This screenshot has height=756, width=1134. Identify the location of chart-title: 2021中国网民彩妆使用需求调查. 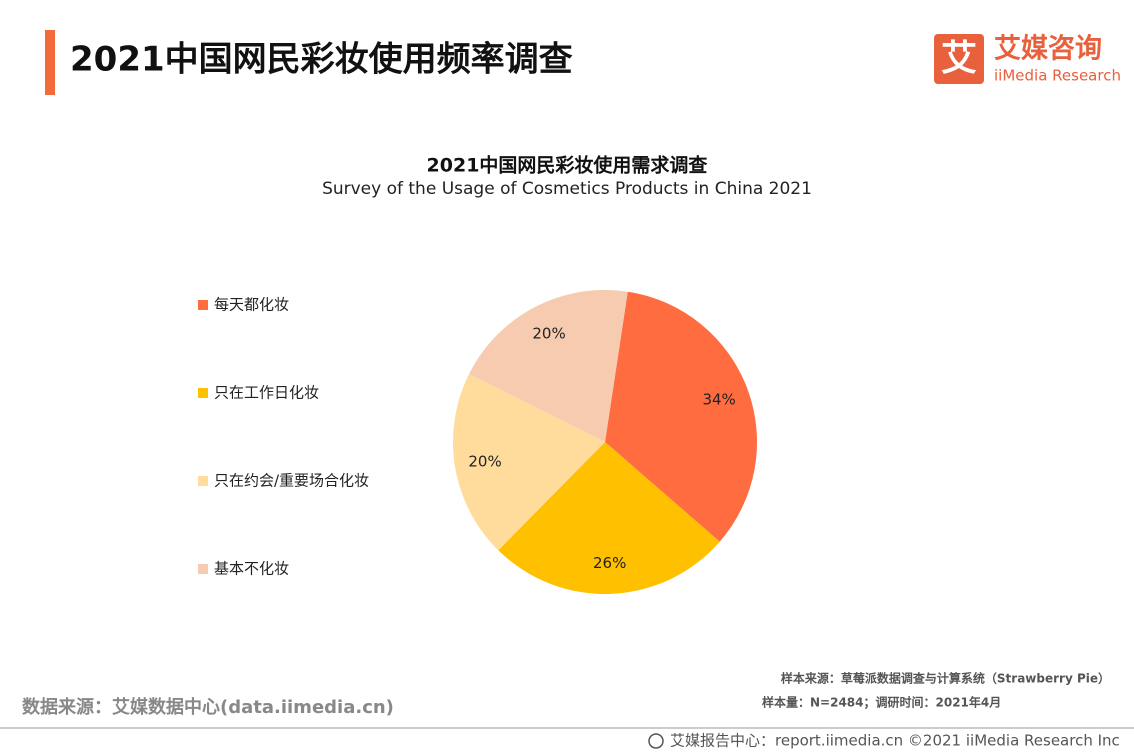
(568, 165).